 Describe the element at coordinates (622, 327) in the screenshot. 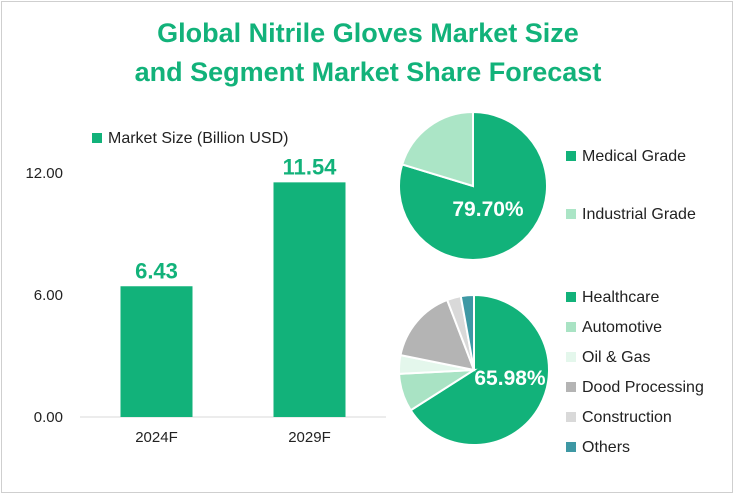

I see `pie2-legend-label: Automotive` at that location.